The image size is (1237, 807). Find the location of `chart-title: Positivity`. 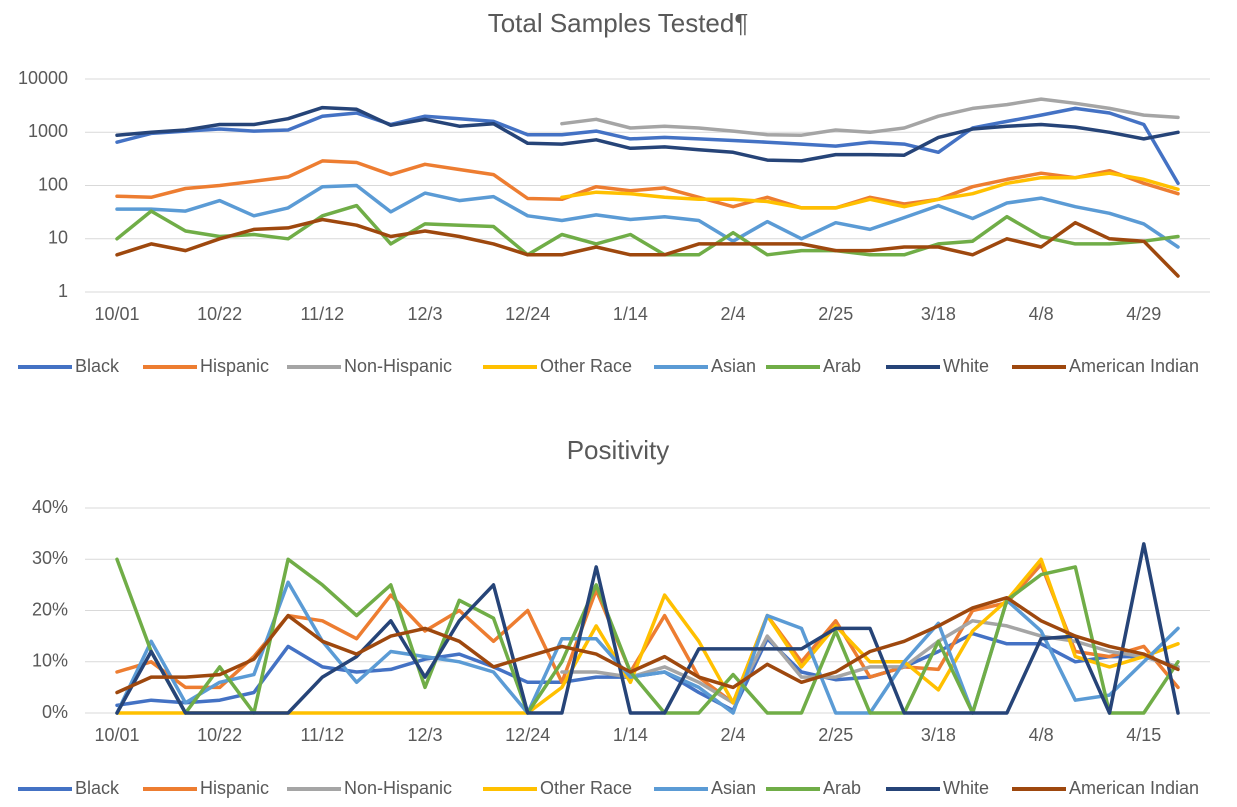

chart-title: Positivity is located at coordinates (618, 450).